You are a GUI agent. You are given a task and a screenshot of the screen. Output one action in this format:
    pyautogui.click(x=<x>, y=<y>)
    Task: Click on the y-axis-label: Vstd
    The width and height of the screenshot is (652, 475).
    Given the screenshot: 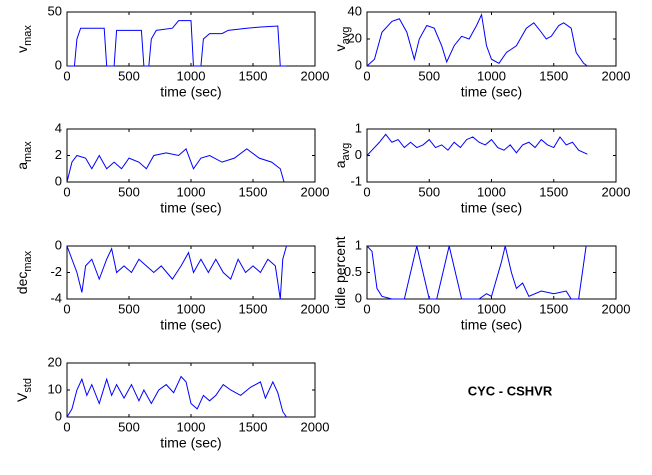 What is the action you would take?
    pyautogui.click(x=24, y=390)
    